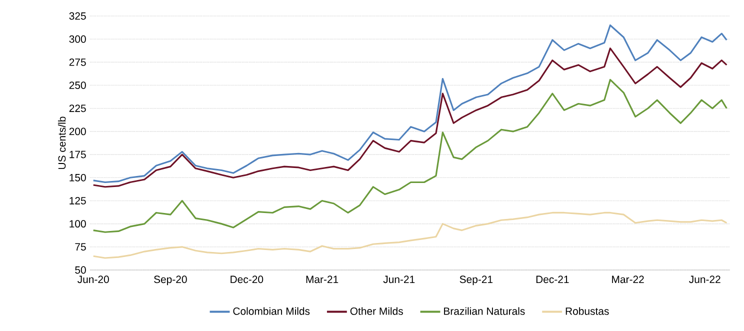  What do you see at coordinates (552, 280) in the screenshot?
I see `x-tick-label: Dec-21` at bounding box center [552, 280].